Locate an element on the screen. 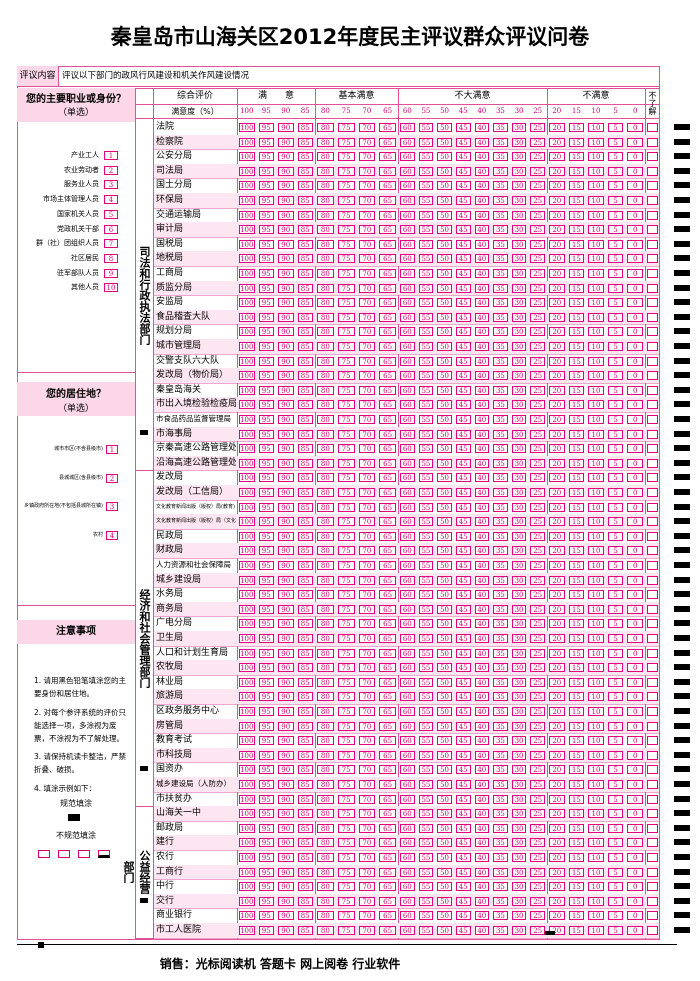  rating-group: 满 意 is located at coordinates (275, 96).